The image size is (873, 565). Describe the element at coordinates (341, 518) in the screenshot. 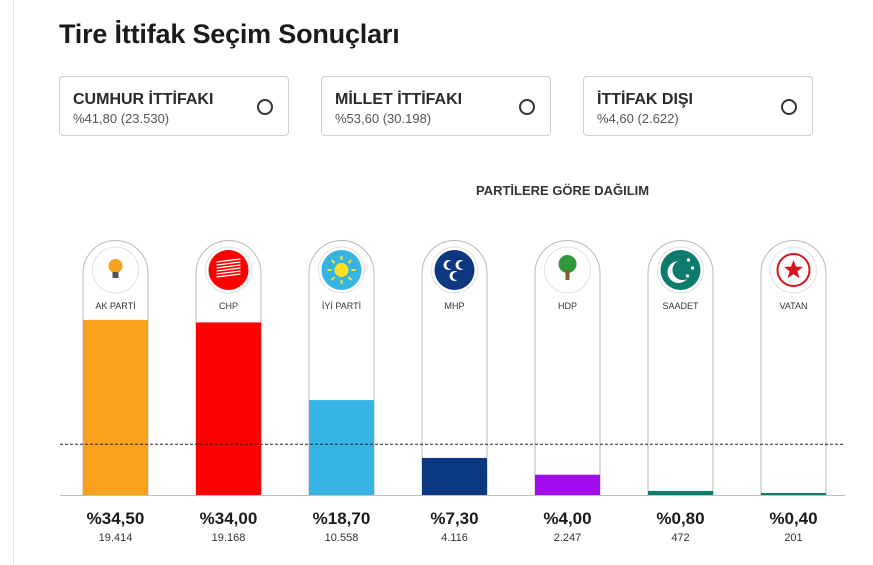

I see `party-percentage: %18,70` at that location.